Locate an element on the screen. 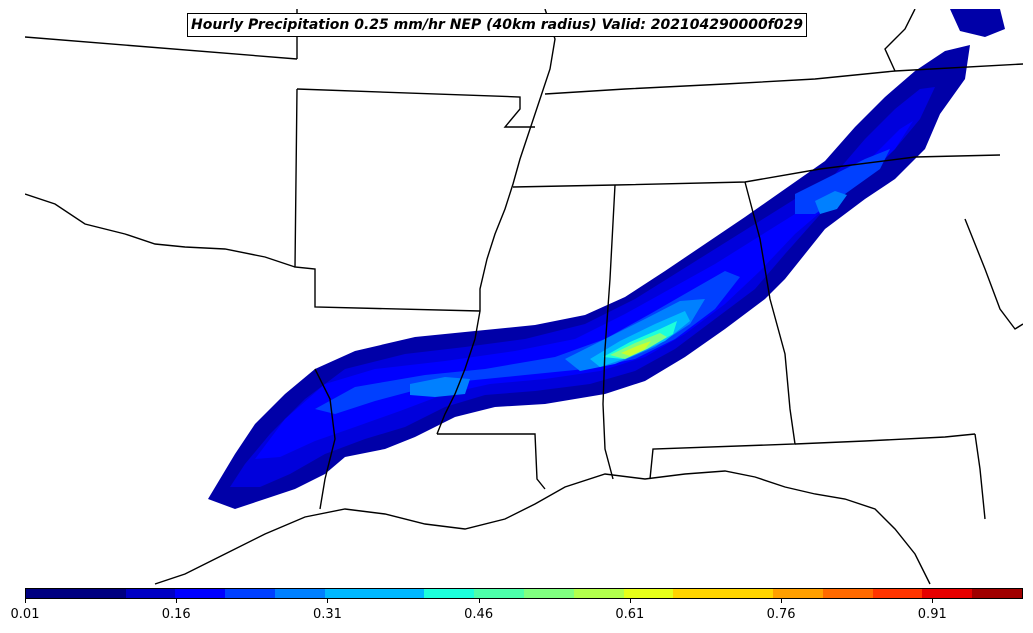 This screenshot has width=1033, height=633. tennessee-south-border is located at coordinates (756, 171).